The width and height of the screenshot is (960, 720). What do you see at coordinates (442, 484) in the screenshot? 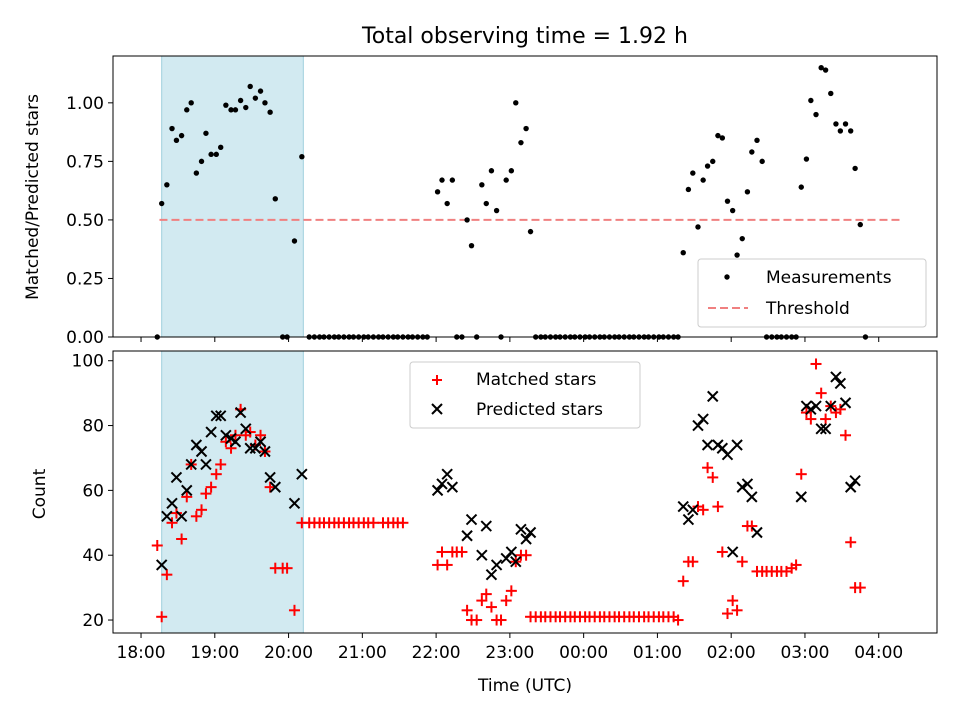
I see `predicted-point-27-b` at bounding box center [442, 484].